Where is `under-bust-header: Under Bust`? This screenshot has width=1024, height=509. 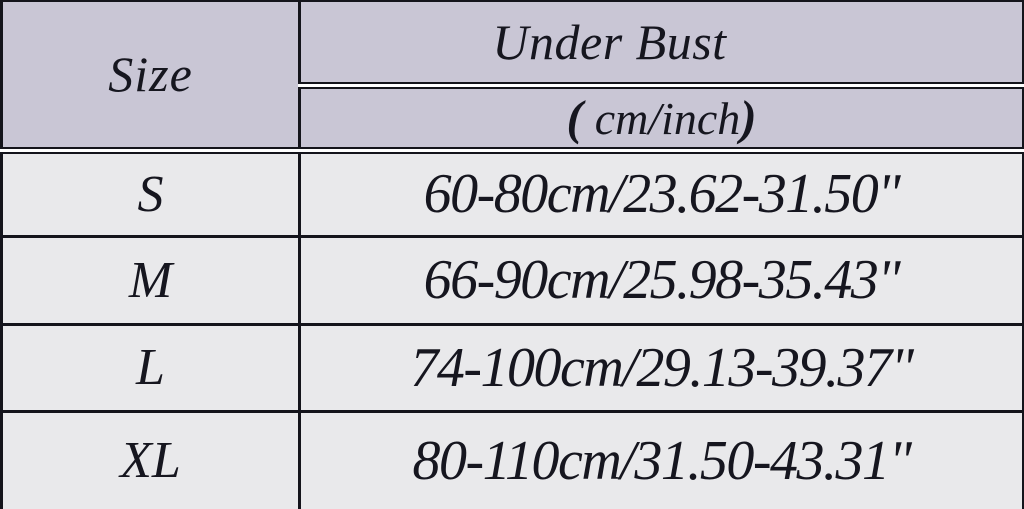
under-bust-header: Under Bust is located at coordinates (660, 45).